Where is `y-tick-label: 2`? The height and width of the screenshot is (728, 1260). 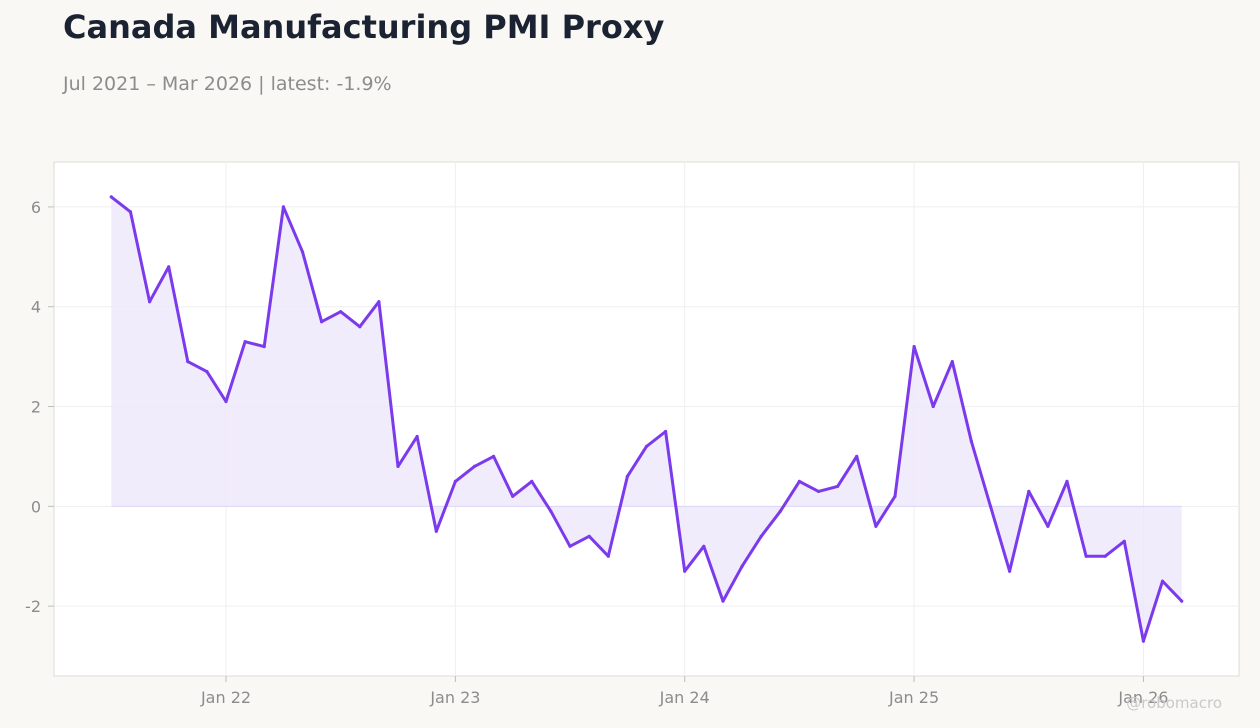 y-tick-label: 2 is located at coordinates (36, 407).